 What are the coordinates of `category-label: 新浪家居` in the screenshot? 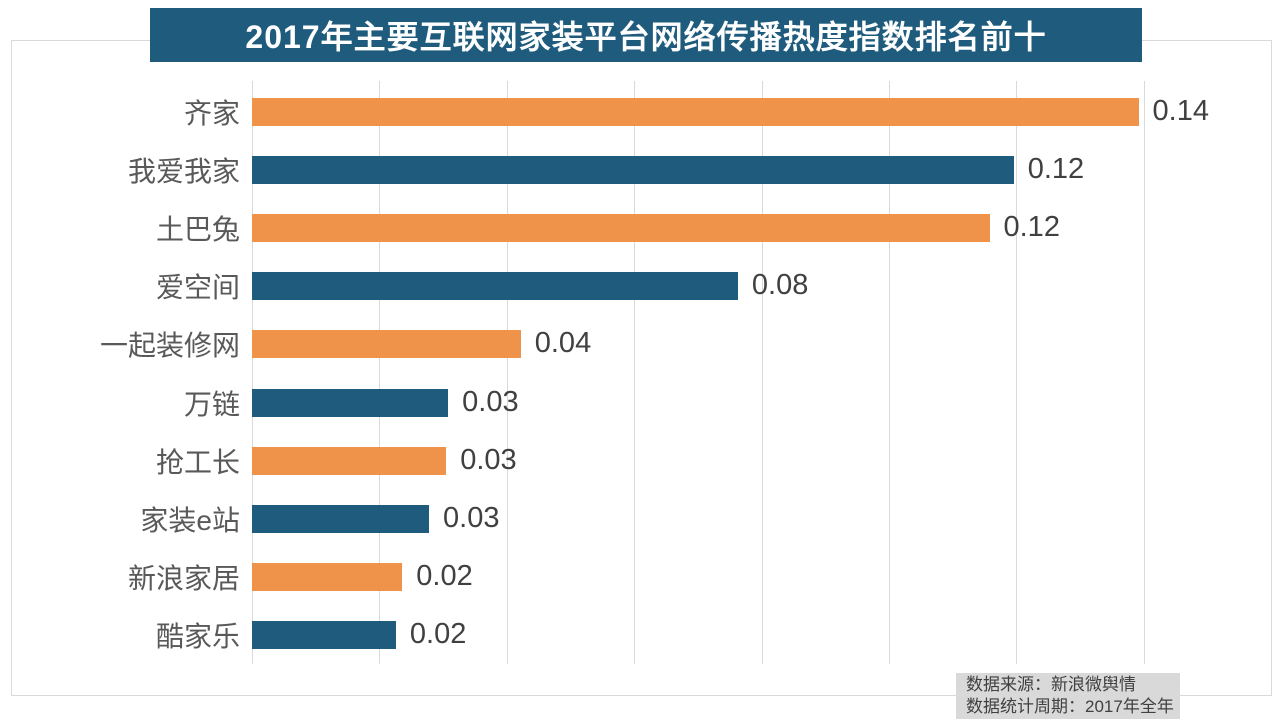 It's located at (183, 578).